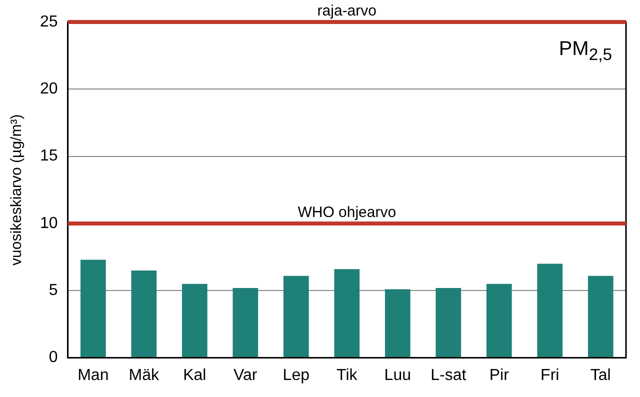 The image size is (640, 397). What do you see at coordinates (296, 375) in the screenshot?
I see `x-tick-label: Lep` at bounding box center [296, 375].